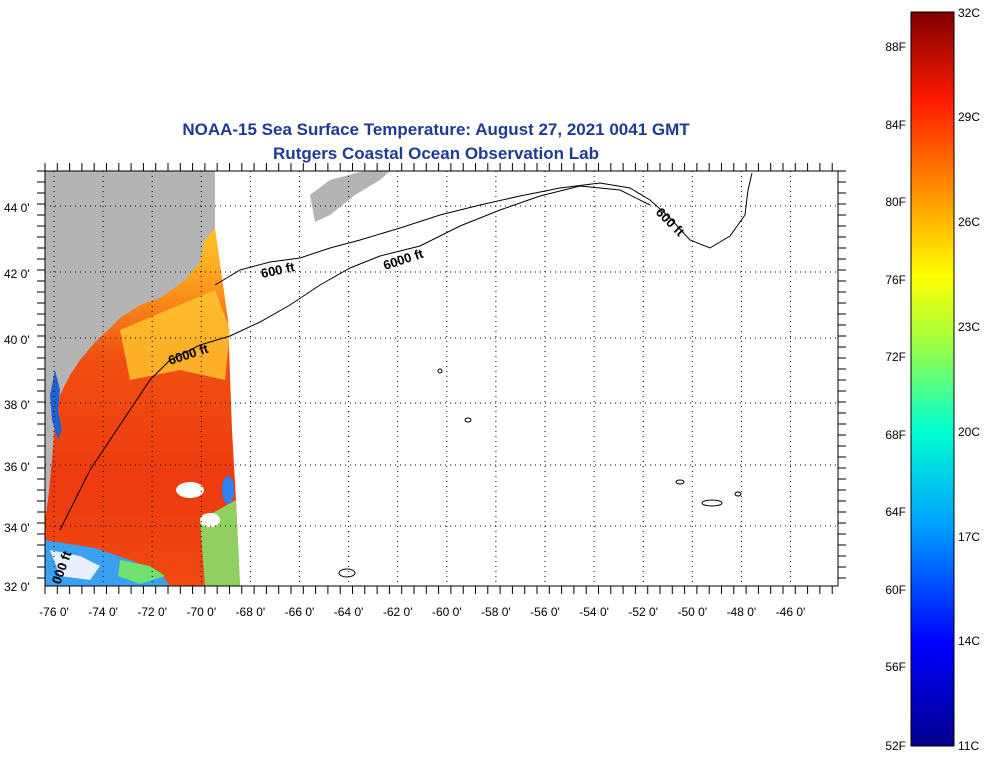  I want to click on lon-label: -70 0', so click(201, 612).